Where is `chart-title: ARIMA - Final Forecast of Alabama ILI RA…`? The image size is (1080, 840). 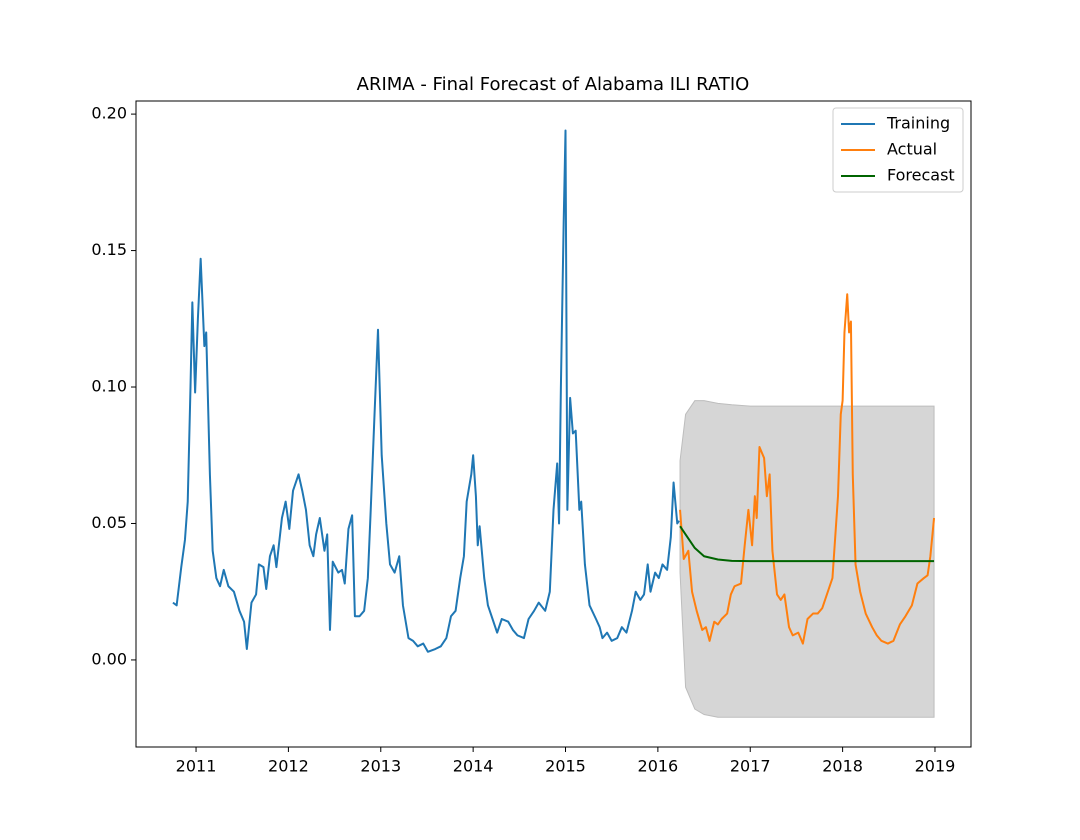
chart-title: ARIMA - Final Forecast of Alabama ILI RA… is located at coordinates (553, 84).